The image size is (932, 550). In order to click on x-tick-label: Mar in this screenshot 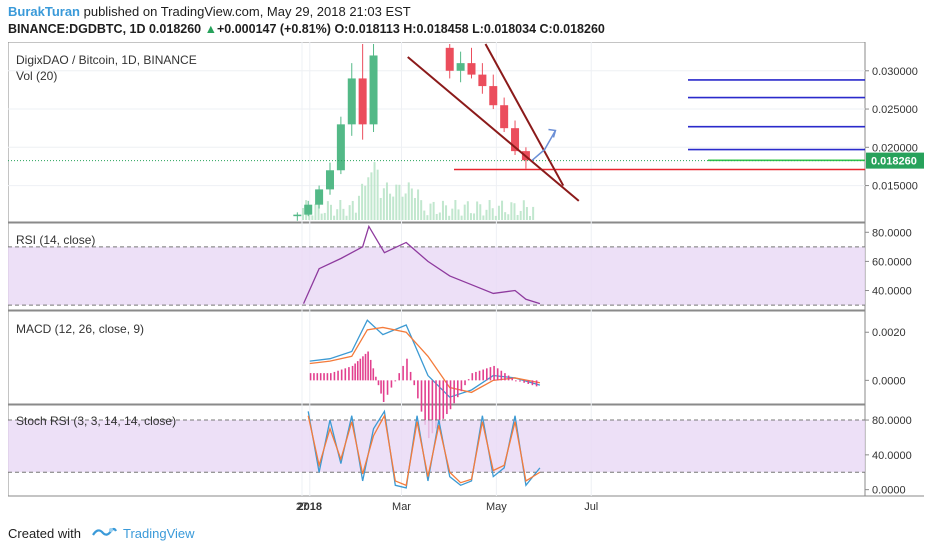, I will do `click(401, 507)`.